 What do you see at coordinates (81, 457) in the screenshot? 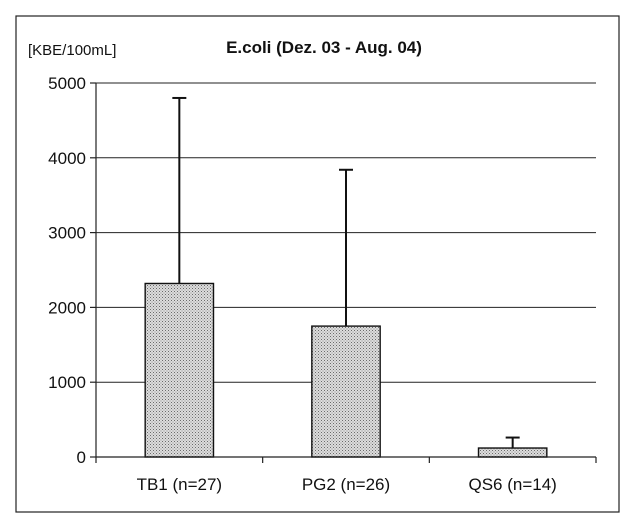
I see `y-tick-label: 0` at bounding box center [81, 457].